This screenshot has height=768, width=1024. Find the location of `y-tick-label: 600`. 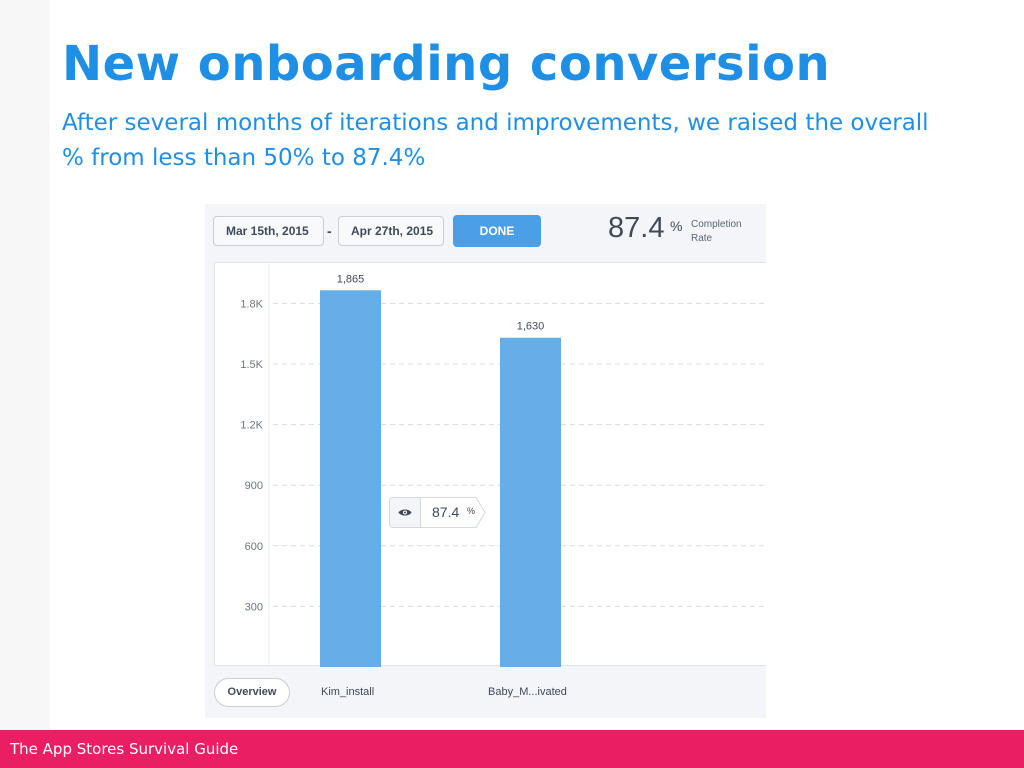

y-tick-label: 600 is located at coordinates (254, 547).